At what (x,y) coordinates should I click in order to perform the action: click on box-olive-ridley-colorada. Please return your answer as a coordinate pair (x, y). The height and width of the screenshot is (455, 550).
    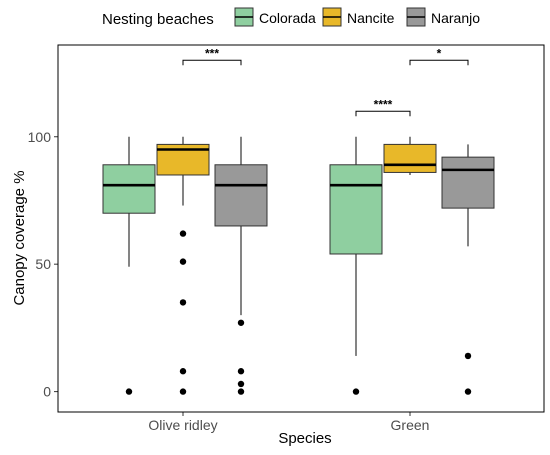
    Looking at the image, I should click on (129, 265).